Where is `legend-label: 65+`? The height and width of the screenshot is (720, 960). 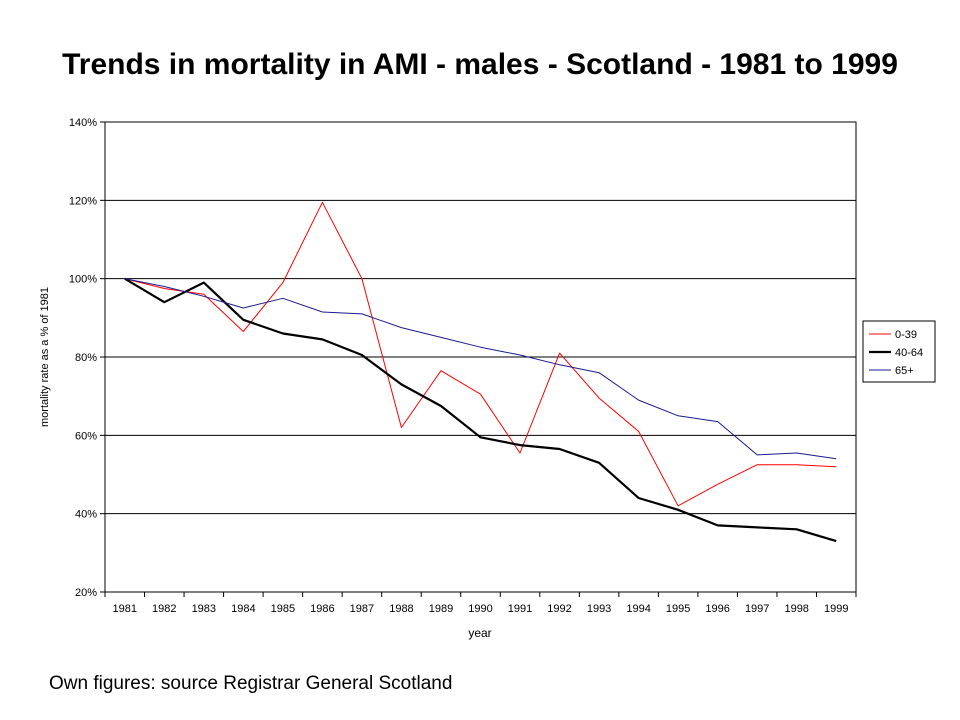
legend-label: 65+ is located at coordinates (904, 371).